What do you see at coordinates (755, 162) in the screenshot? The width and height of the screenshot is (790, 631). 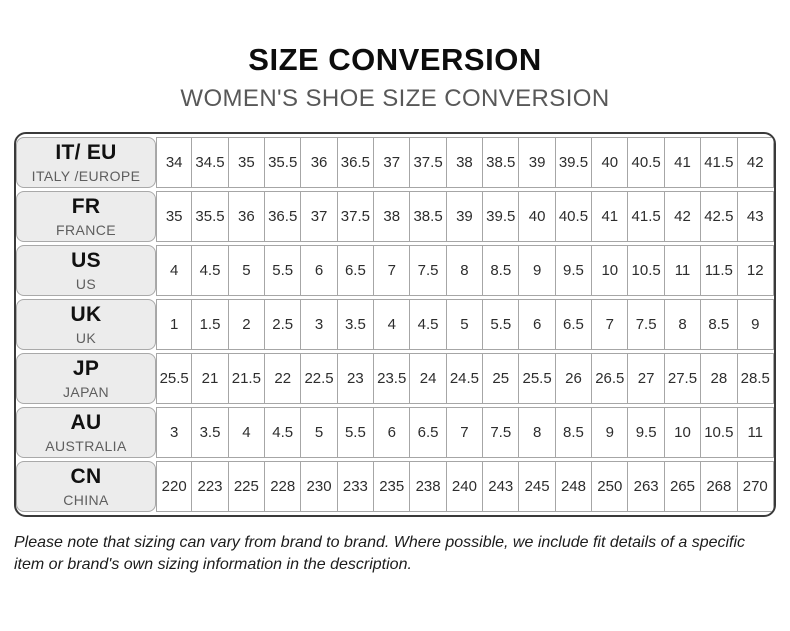 I see `size-value-cell: 42` at bounding box center [755, 162].